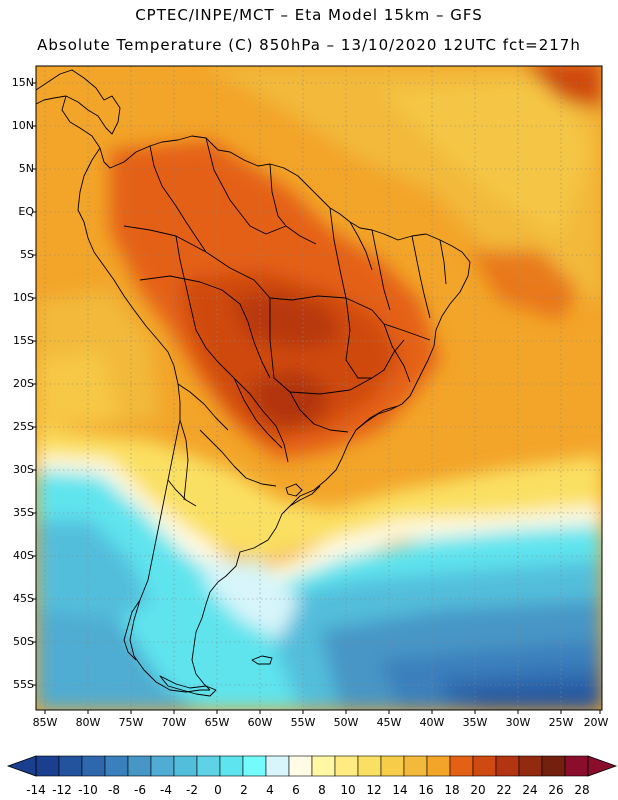 This screenshot has height=800, width=618. What do you see at coordinates (22, 82) in the screenshot?
I see `lat-label: 15N` at bounding box center [22, 82].